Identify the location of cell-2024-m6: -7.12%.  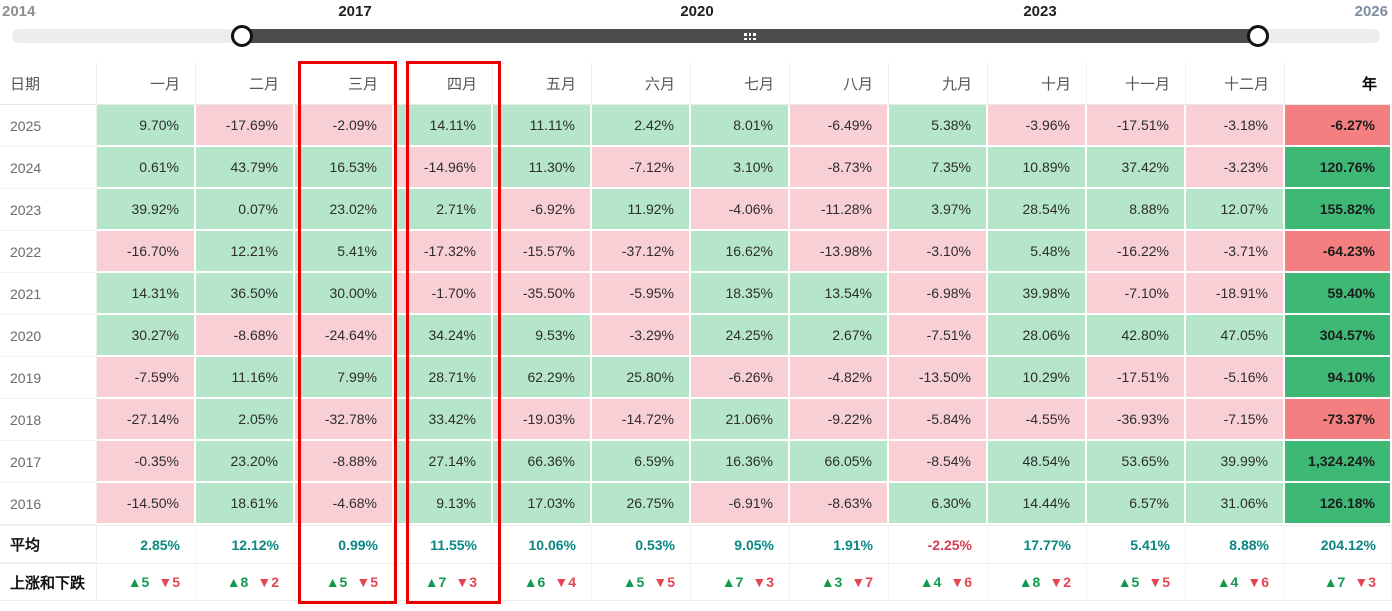
(641, 168).